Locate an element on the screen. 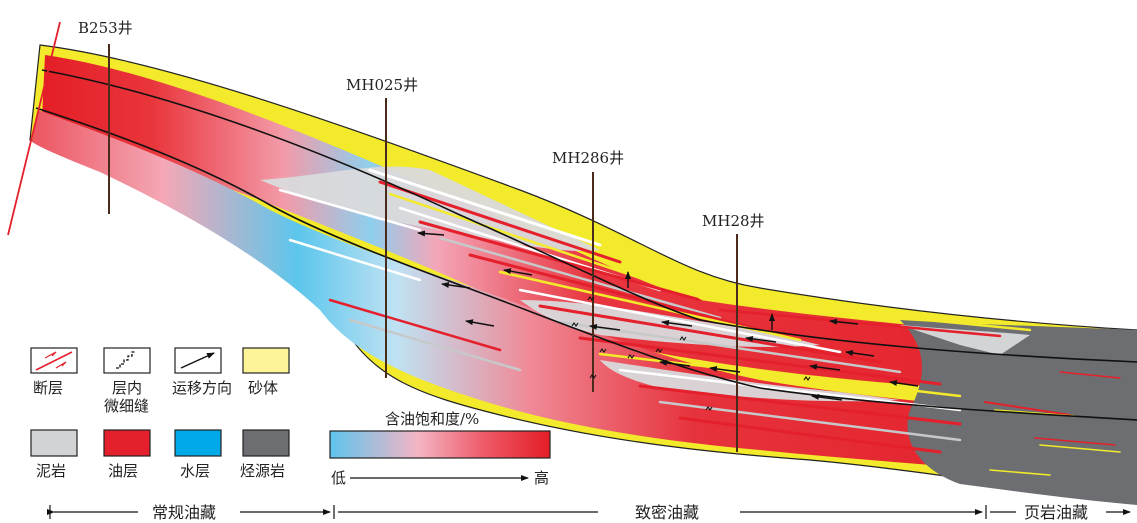  fault-icon is located at coordinates (54, 361).